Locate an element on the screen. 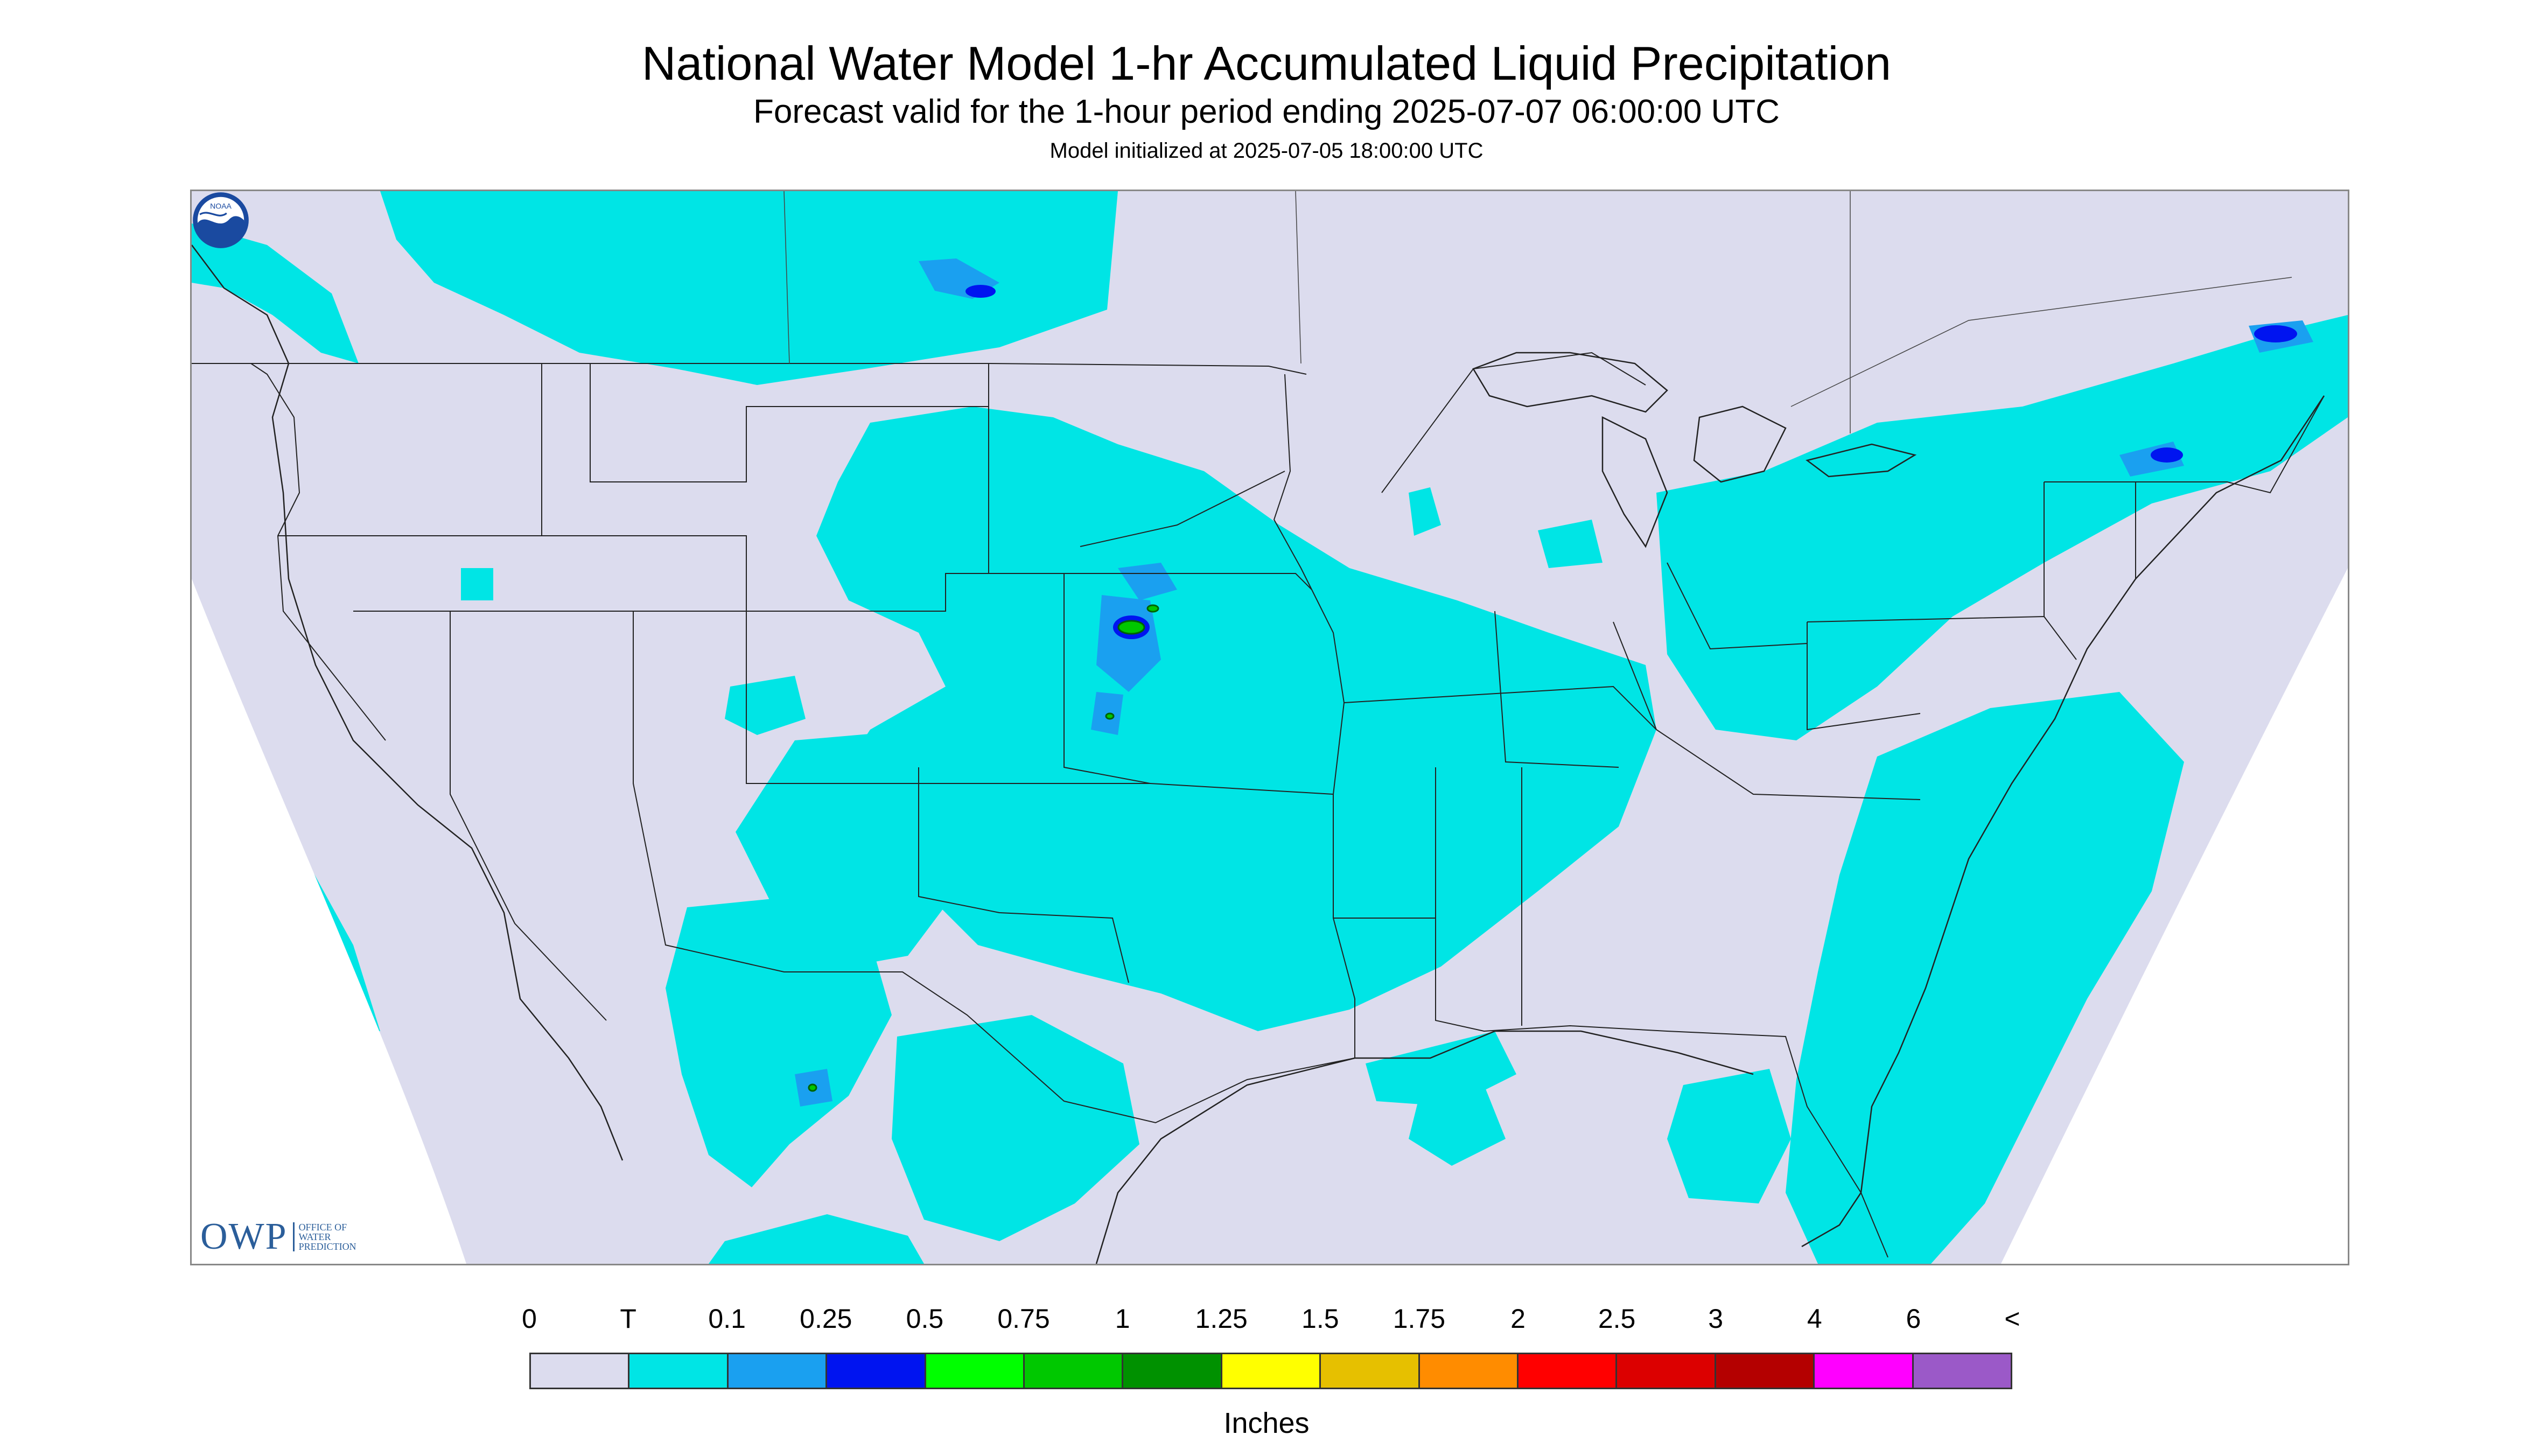 The height and width of the screenshot is (1456, 2533). legend-tick-label: 1.75 is located at coordinates (1420, 1319).